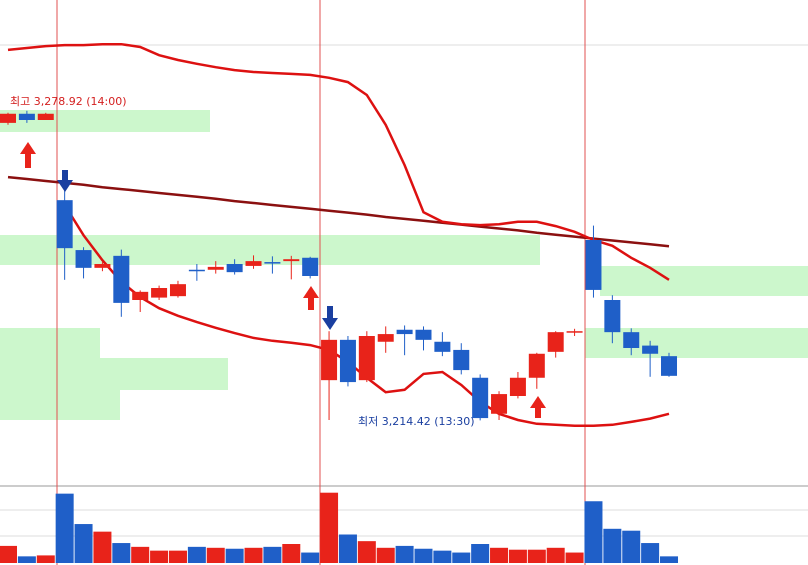  I want to click on indicator-line, so click(338, 211).